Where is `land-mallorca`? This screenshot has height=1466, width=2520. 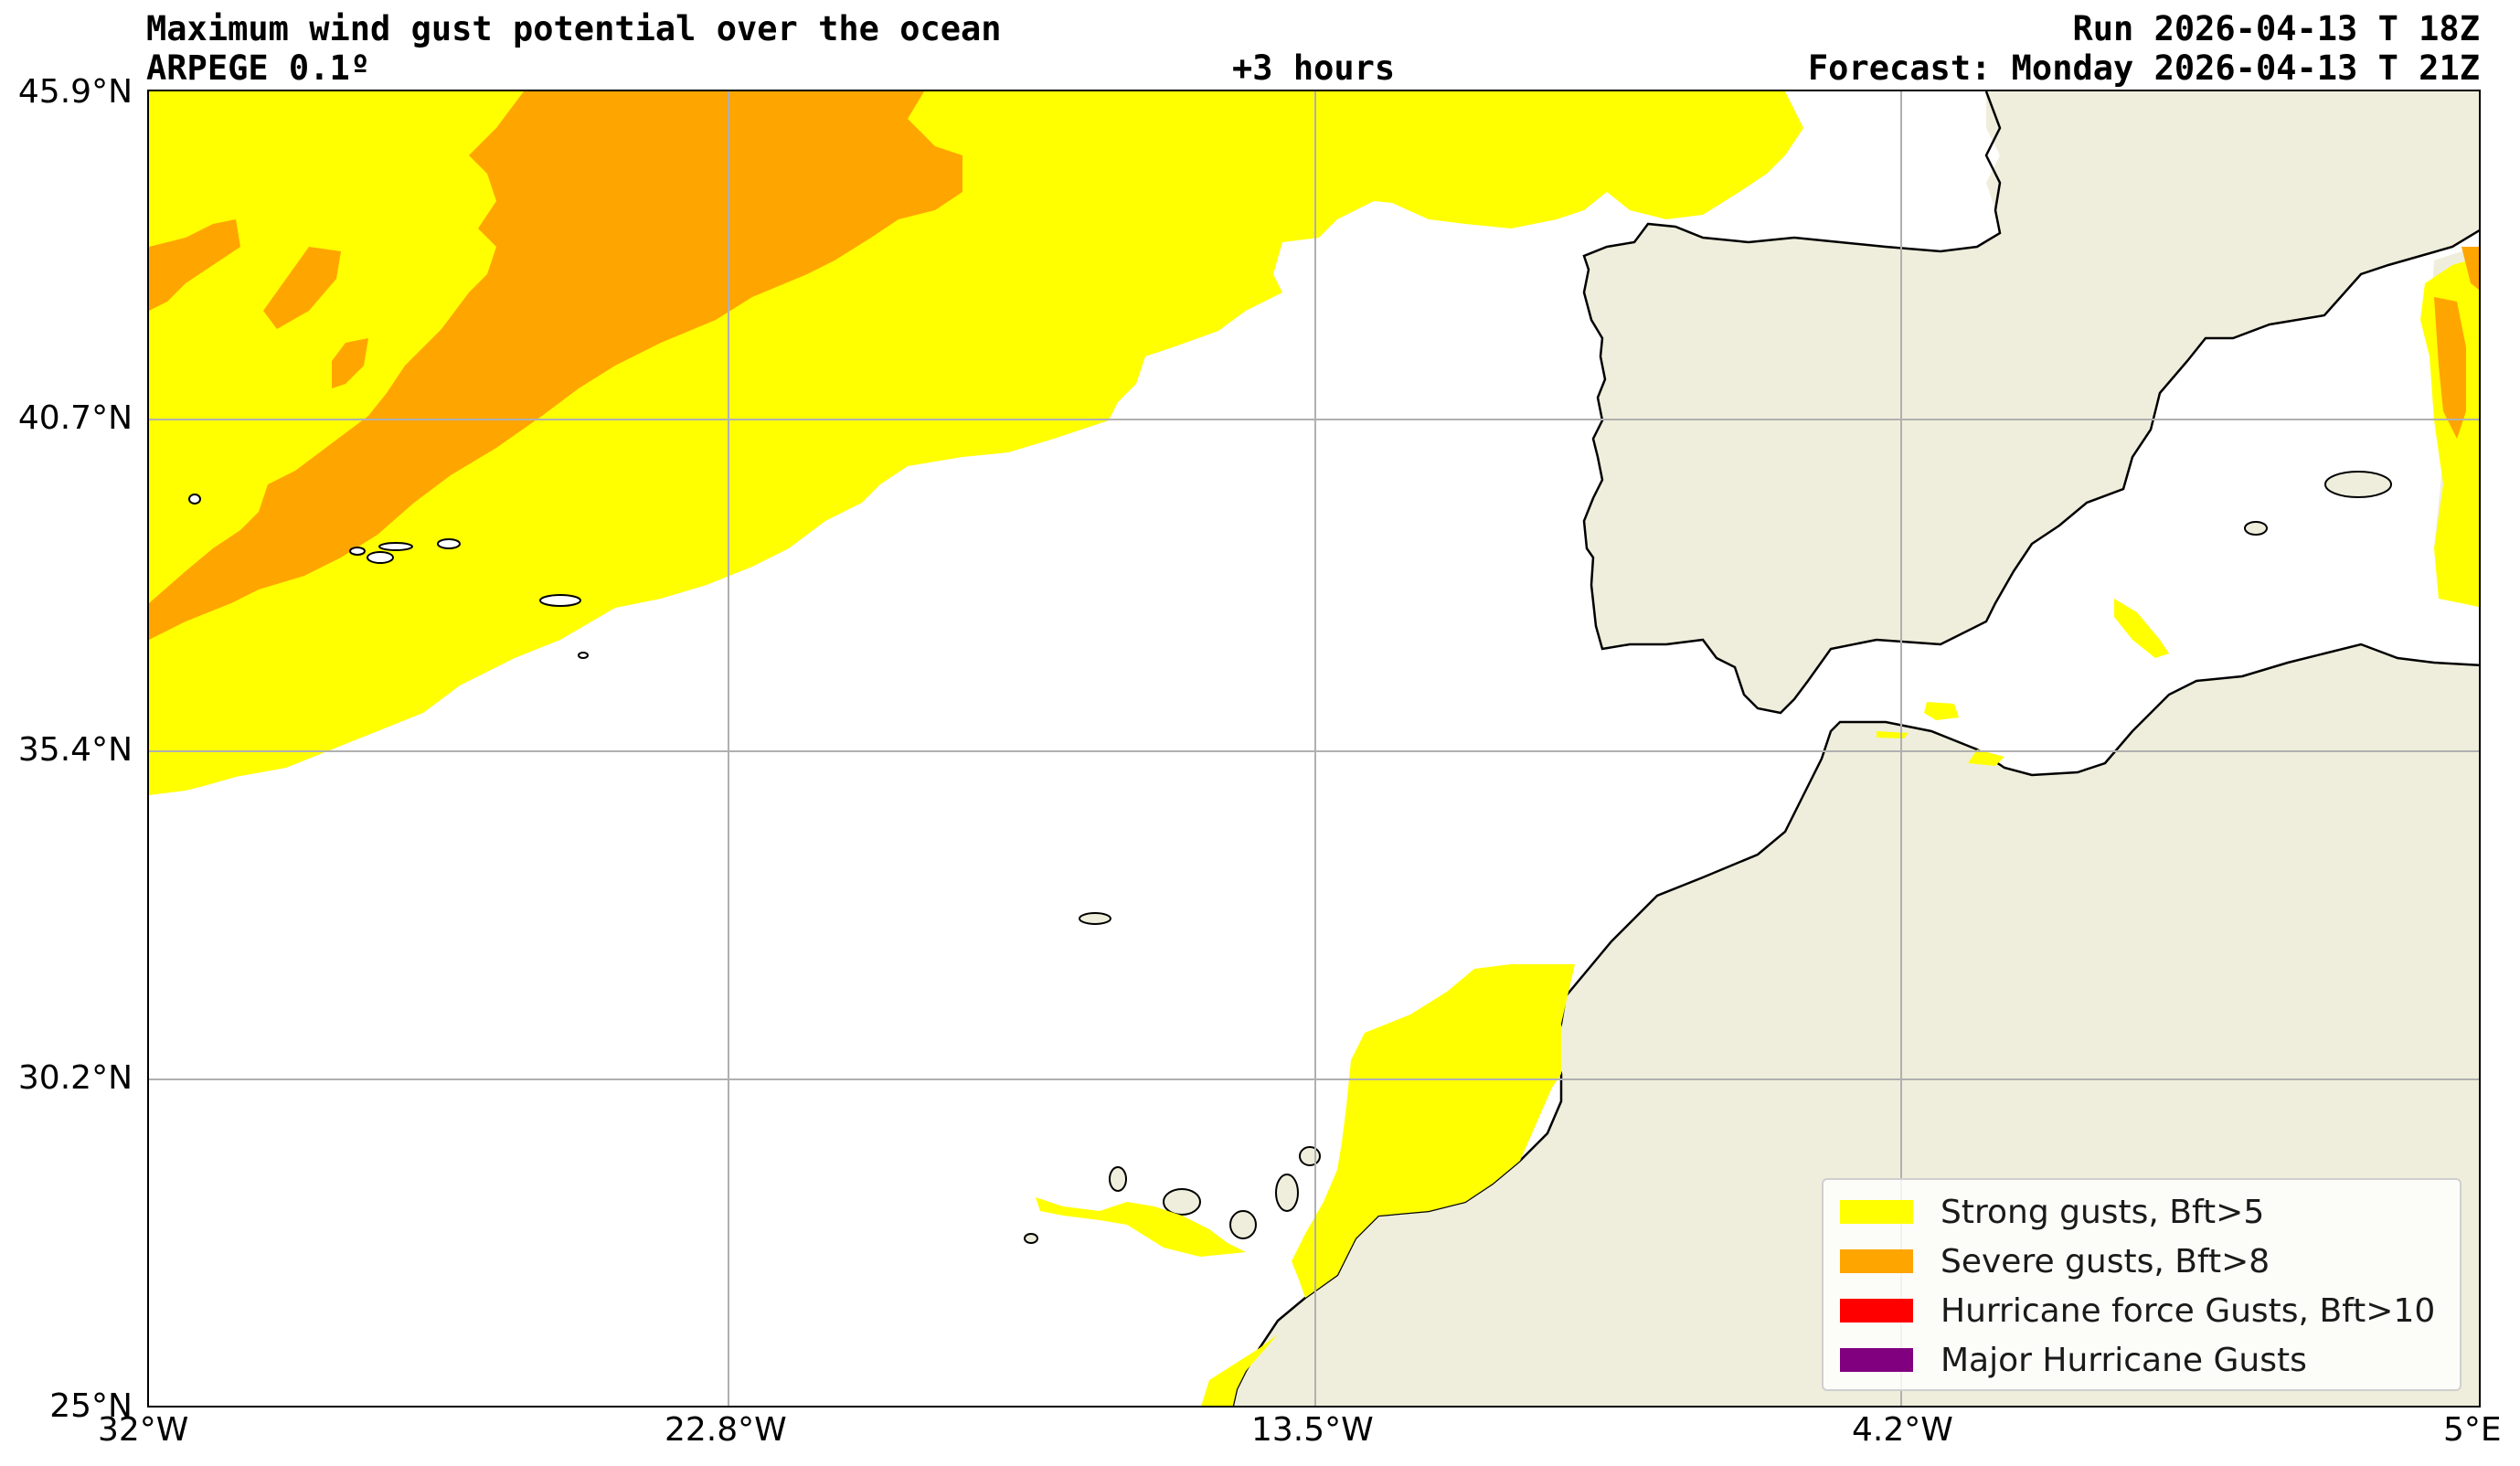
land-mallorca is located at coordinates (2358, 484).